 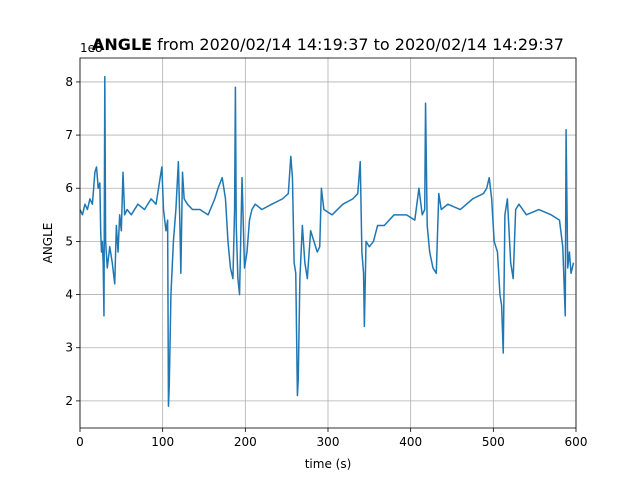 I want to click on y-tick-label: 4, so click(x=69, y=295).